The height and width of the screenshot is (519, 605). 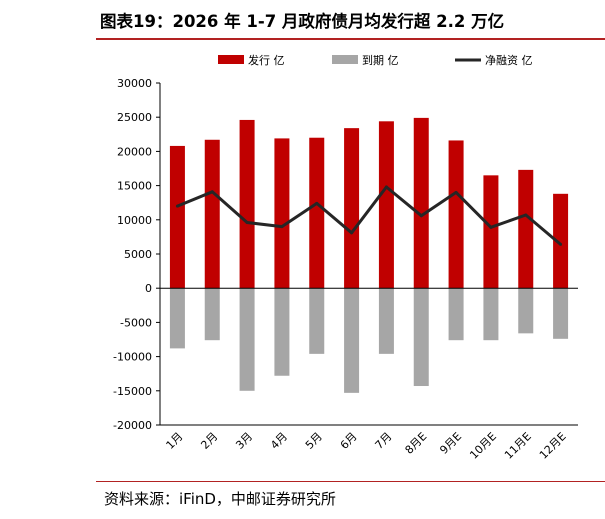 What do you see at coordinates (136, 322) in the screenshot?
I see `y-tick-label: -5000` at bounding box center [136, 322].